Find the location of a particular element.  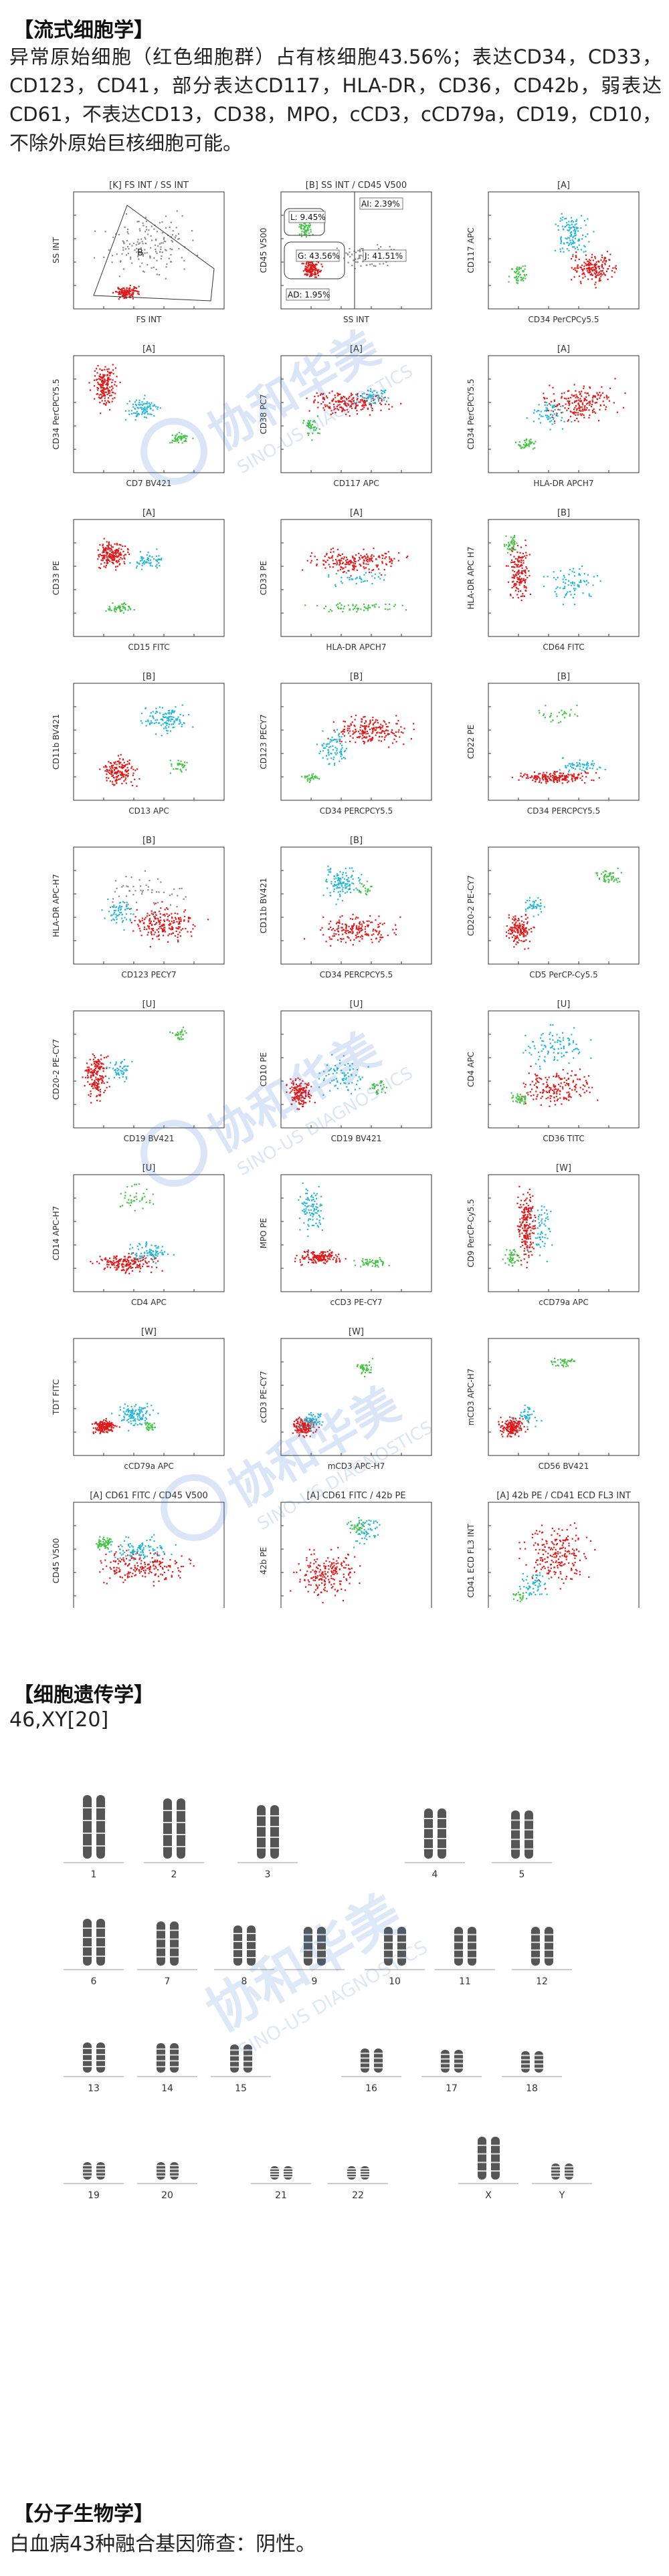

x-axis-label: HLA-DR APCH7 is located at coordinates (356, 647).